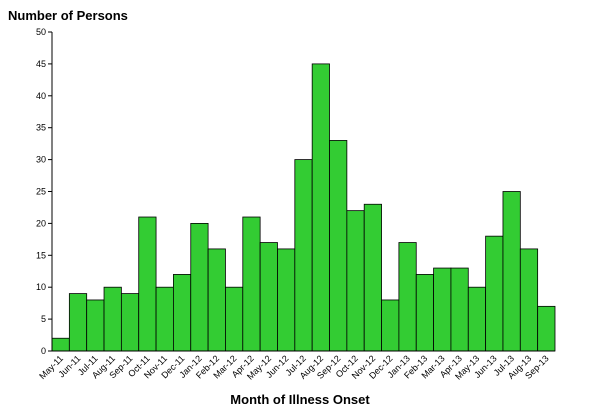 Image resolution: width=600 pixels, height=418 pixels. I want to click on y-tick-label: 5, so click(43, 319).